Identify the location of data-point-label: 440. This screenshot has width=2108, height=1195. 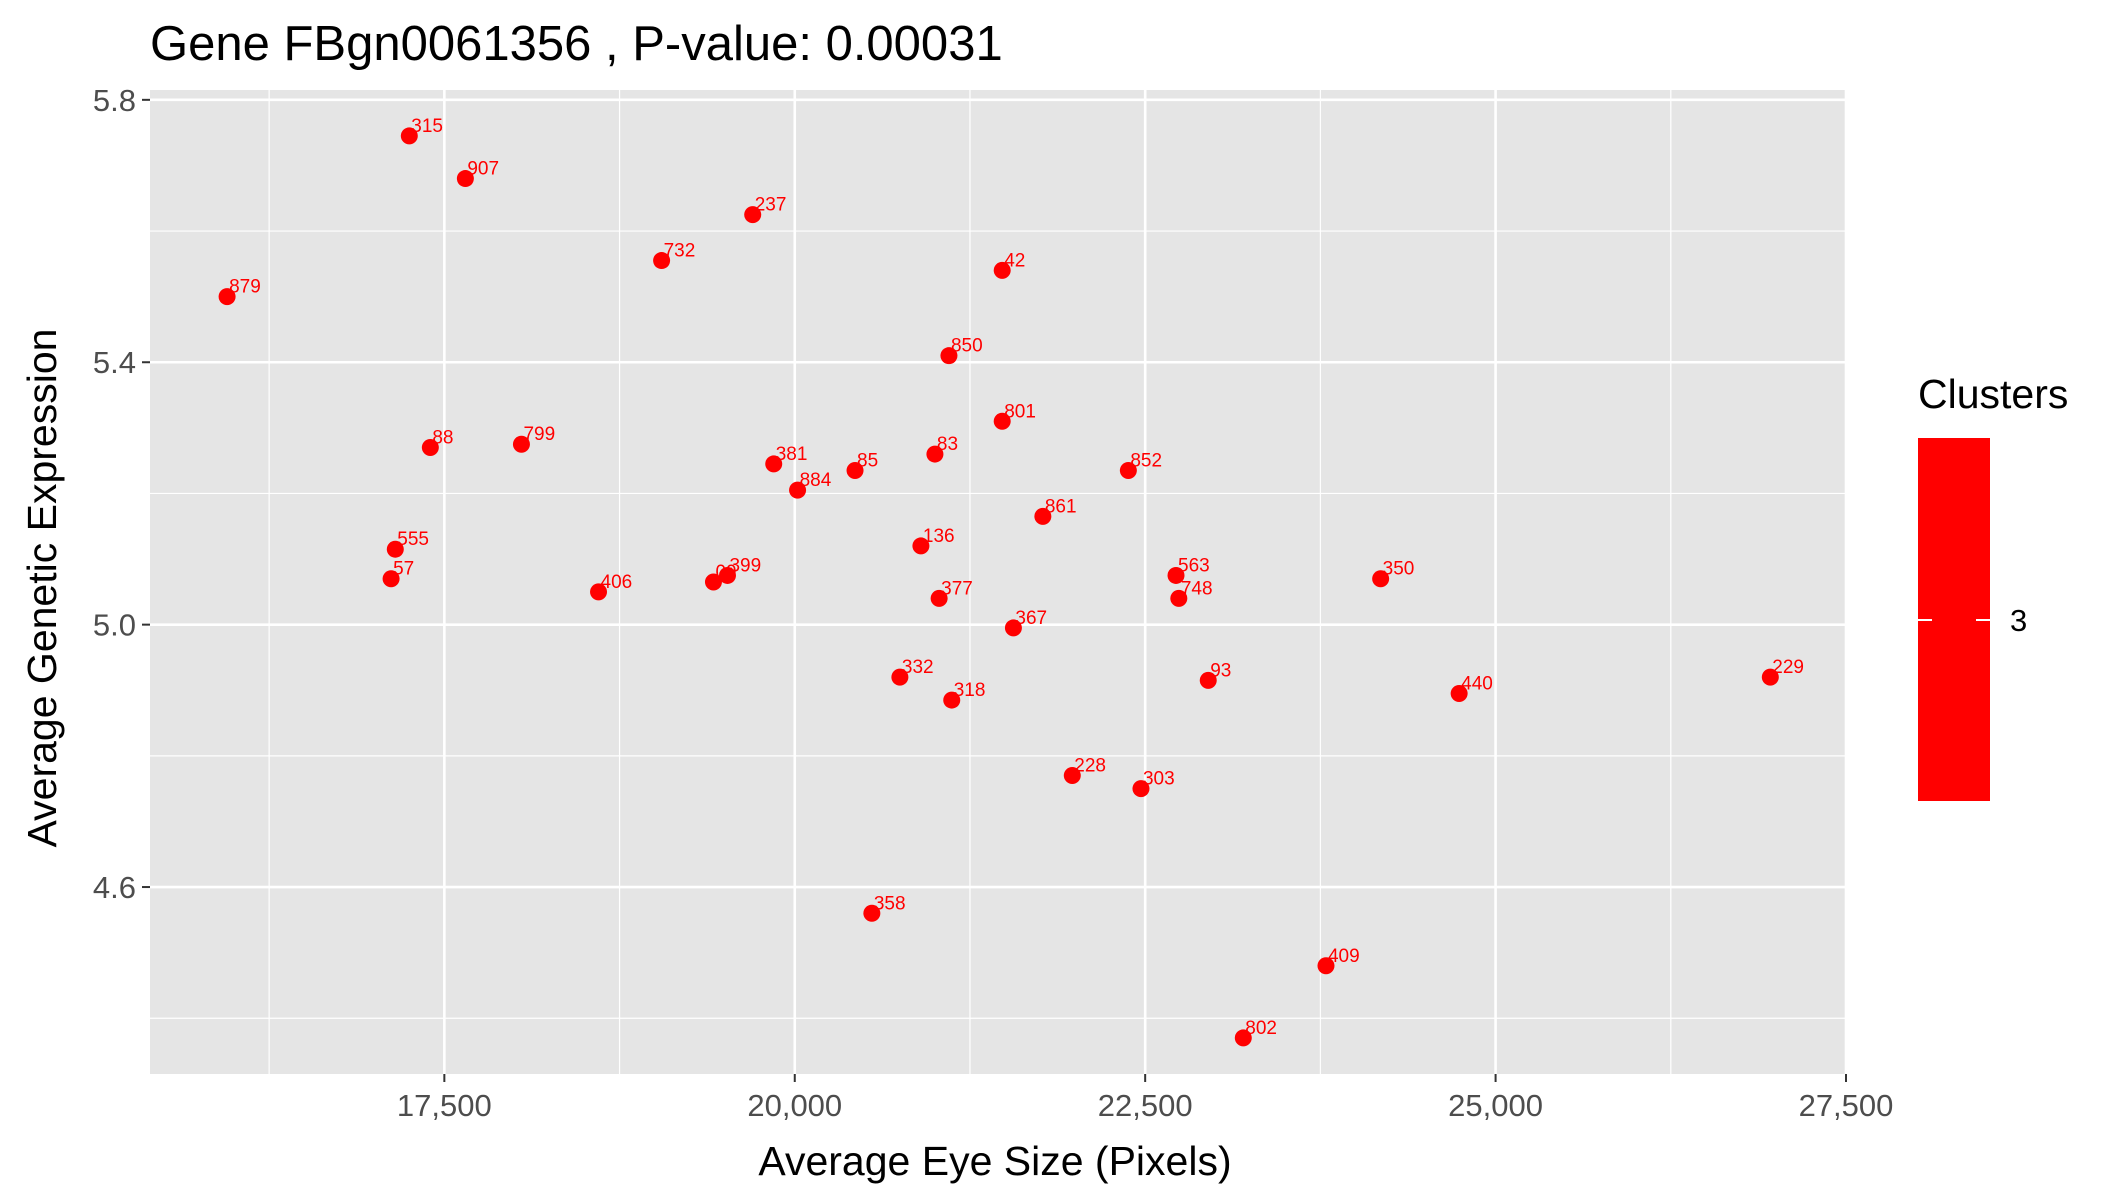
(1477, 684).